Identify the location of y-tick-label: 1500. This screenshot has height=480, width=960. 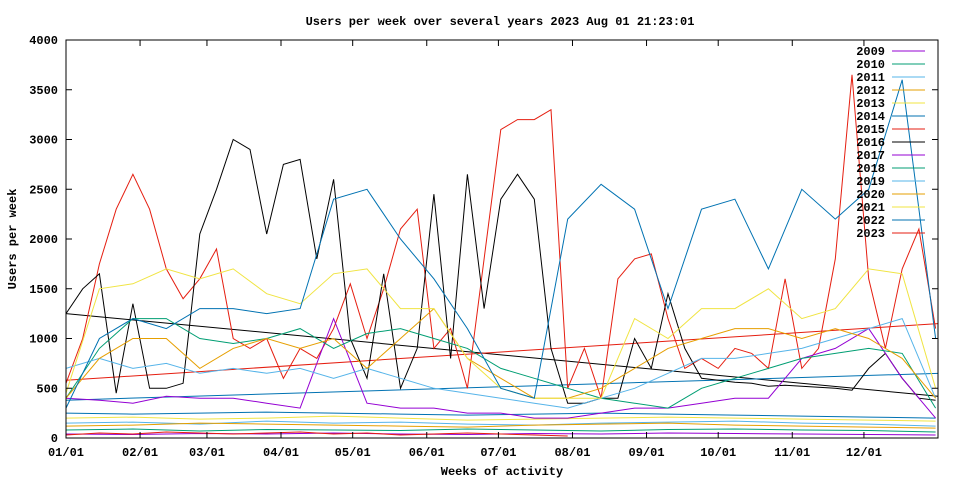
(43, 290).